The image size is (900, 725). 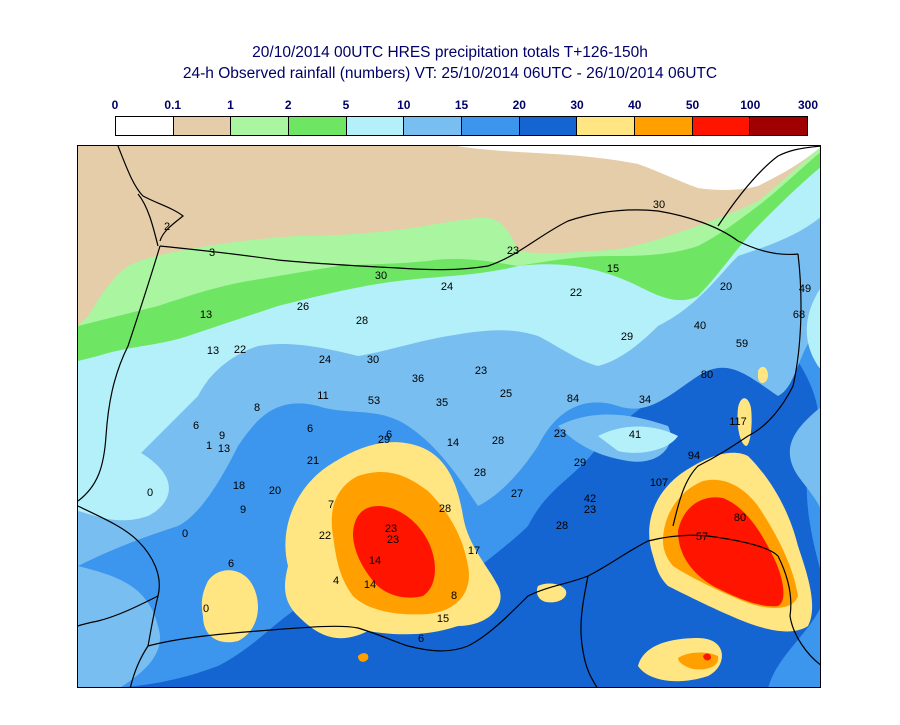 What do you see at coordinates (577, 105) in the screenshot?
I see `legend-tick-label: 30` at bounding box center [577, 105].